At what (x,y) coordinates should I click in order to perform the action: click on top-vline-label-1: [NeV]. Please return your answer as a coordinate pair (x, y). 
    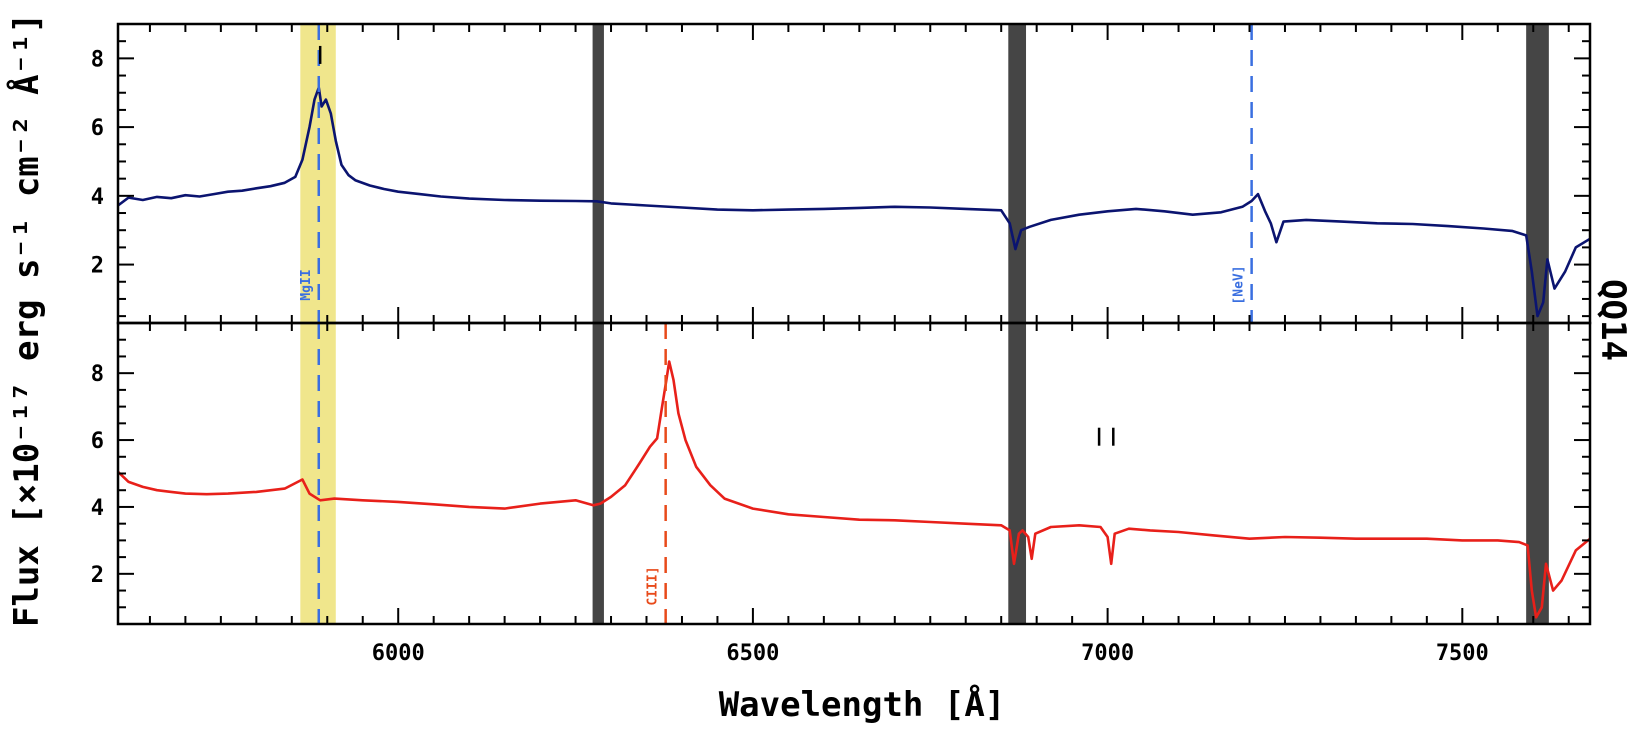
    Looking at the image, I should click on (1239, 284).